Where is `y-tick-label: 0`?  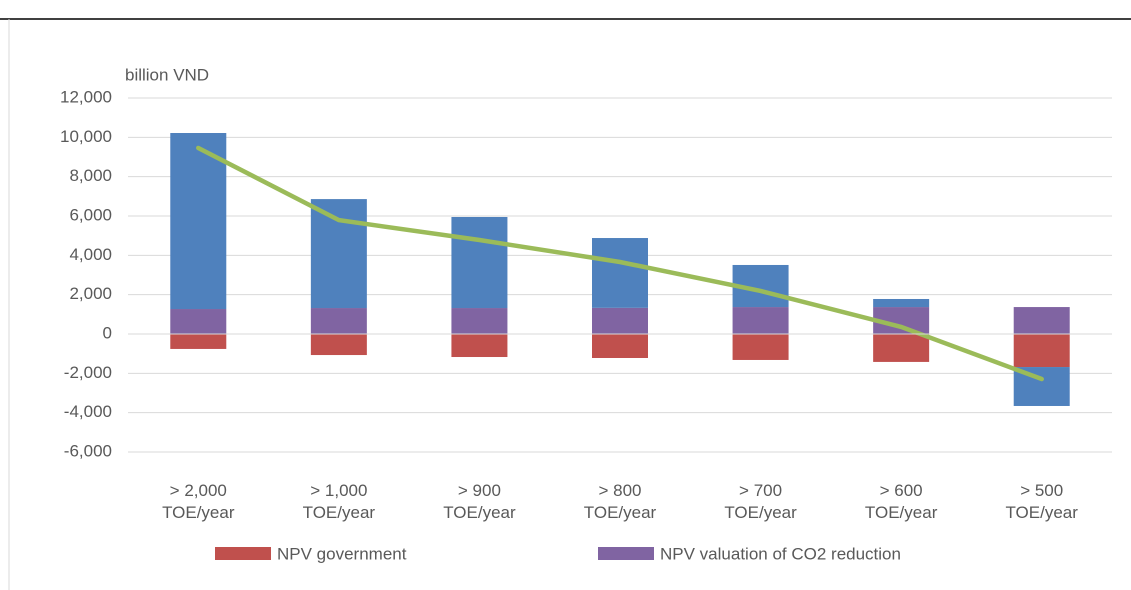 y-tick-label: 0 is located at coordinates (107, 332).